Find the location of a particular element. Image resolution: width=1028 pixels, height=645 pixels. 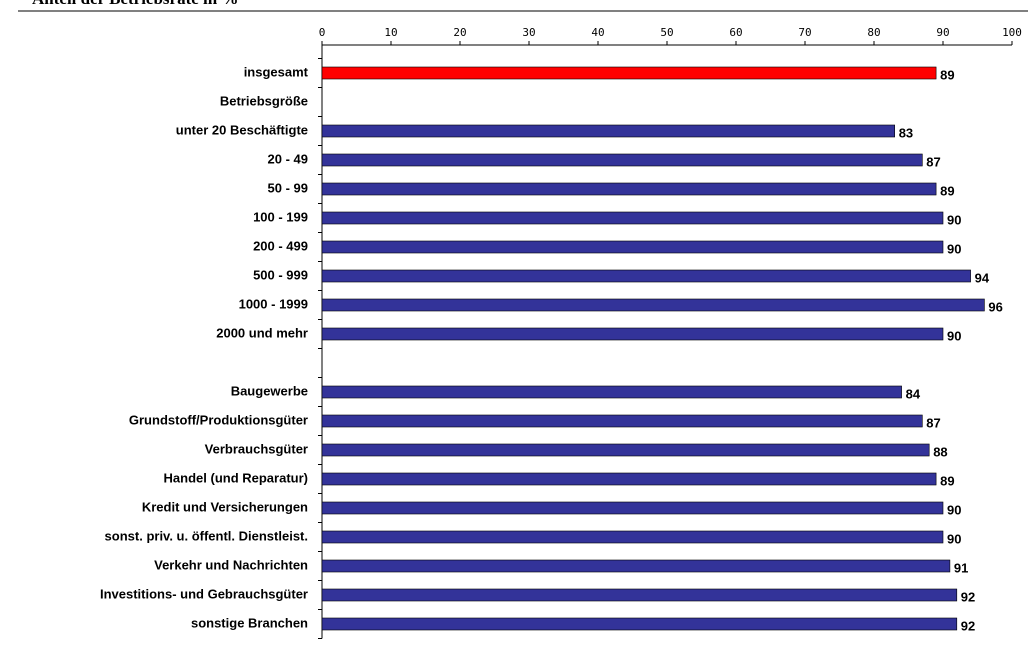

y-tick-label: sonstige Branchen is located at coordinates (249, 622).